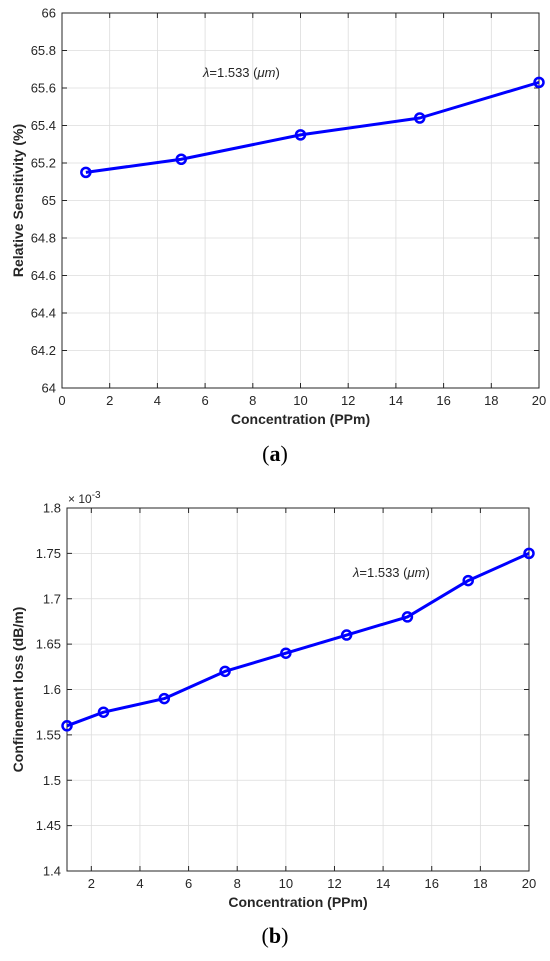 The width and height of the screenshot is (550, 961). Describe the element at coordinates (265, 72) in the screenshot. I see `chart-a-annotation-unit: μm` at that location.